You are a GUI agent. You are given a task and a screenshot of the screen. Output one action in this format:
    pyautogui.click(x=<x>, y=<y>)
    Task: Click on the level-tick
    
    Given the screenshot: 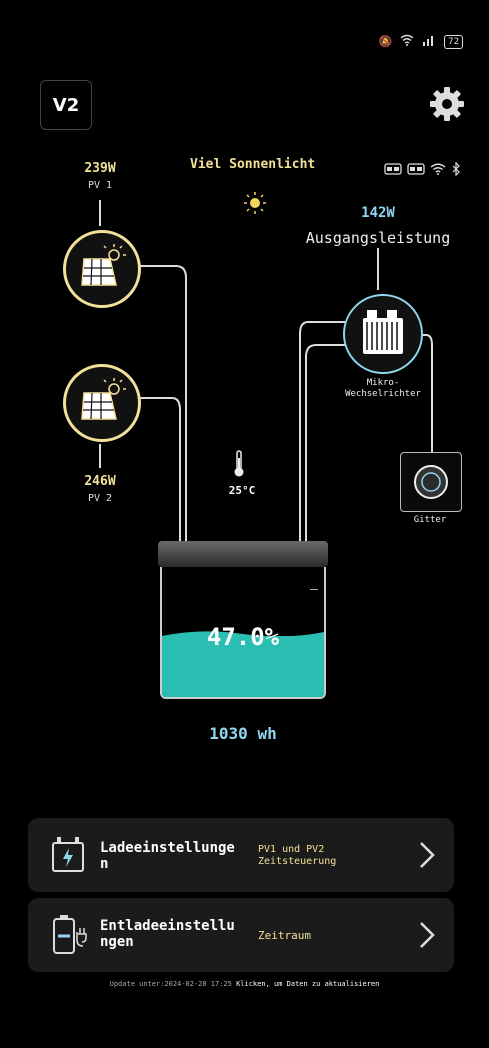 What is the action you would take?
    pyautogui.click(x=314, y=589)
    